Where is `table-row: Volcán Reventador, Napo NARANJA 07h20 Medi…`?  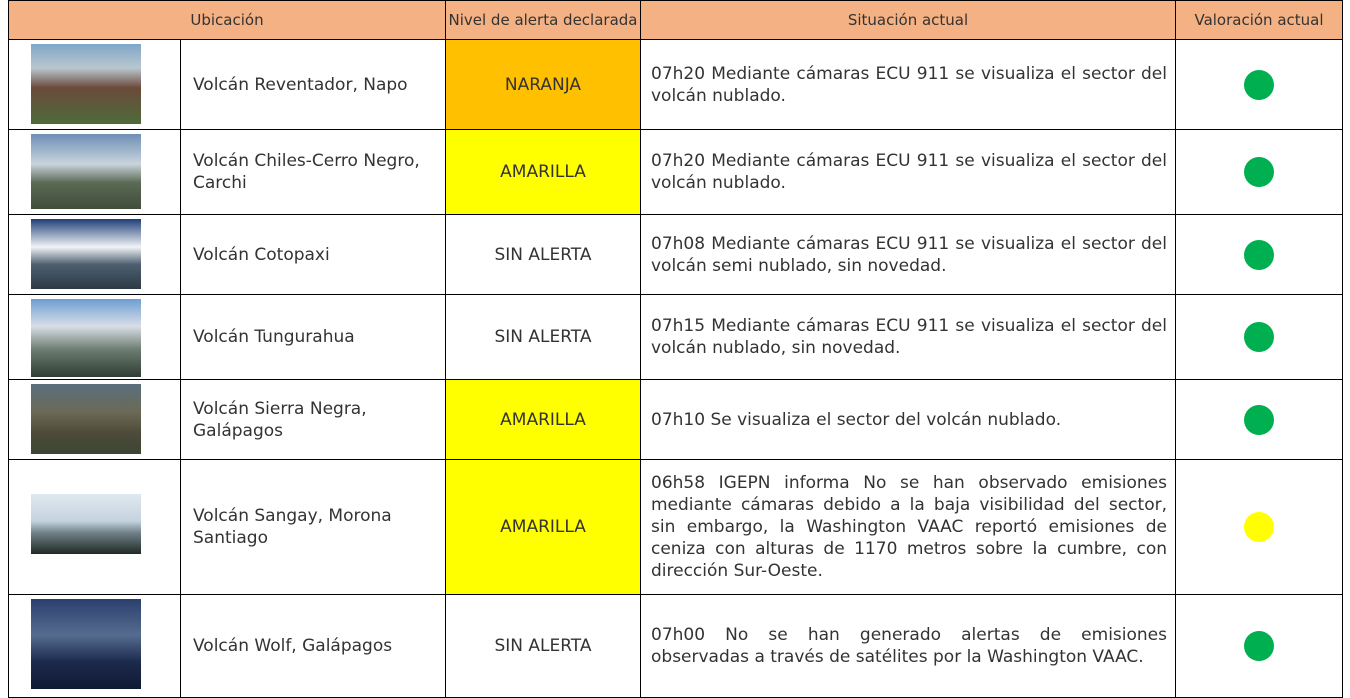 table-row: Volcán Reventador, Napo NARANJA 07h20 Medi… is located at coordinates (675, 84).